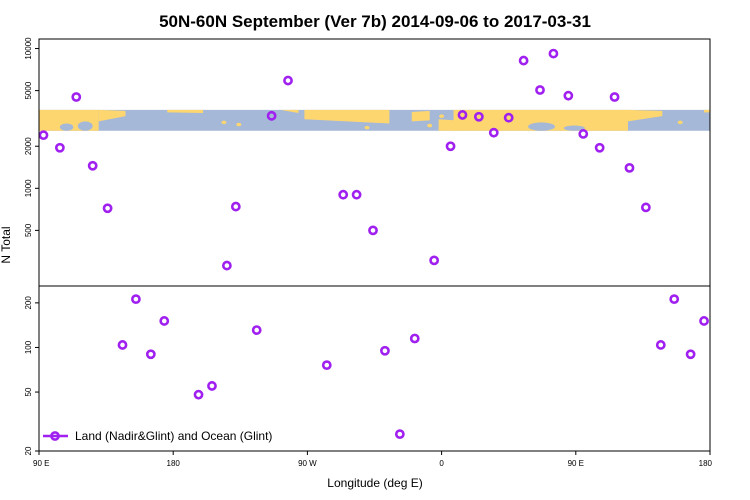 This screenshot has height=500, width=750. What do you see at coordinates (28, 347) in the screenshot?
I see `bottom-y-tick-label-100: 100` at bounding box center [28, 347].